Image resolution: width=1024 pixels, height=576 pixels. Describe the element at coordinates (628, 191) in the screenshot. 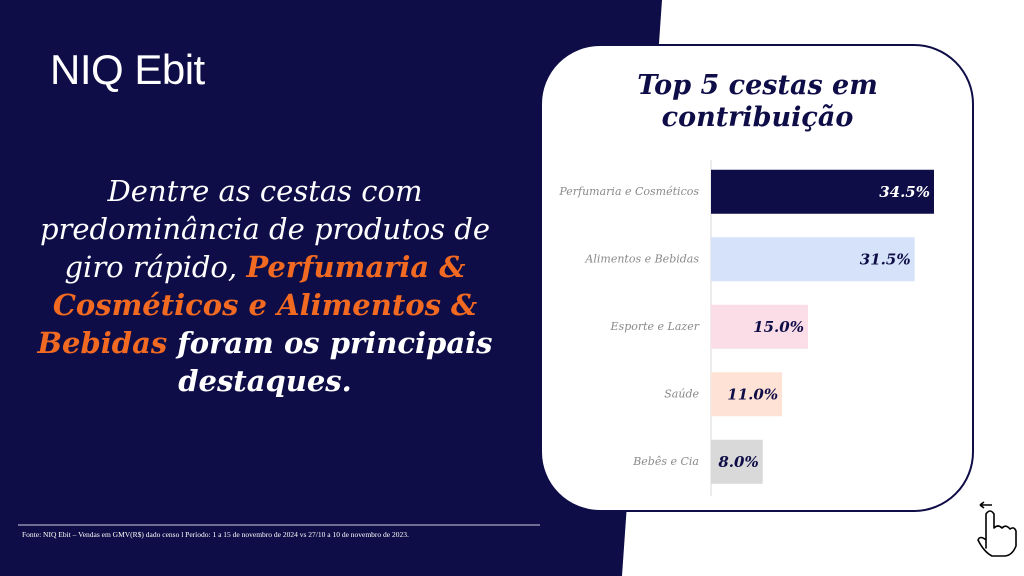

I see `category-label: Perfumaria e Cosméticos` at that location.